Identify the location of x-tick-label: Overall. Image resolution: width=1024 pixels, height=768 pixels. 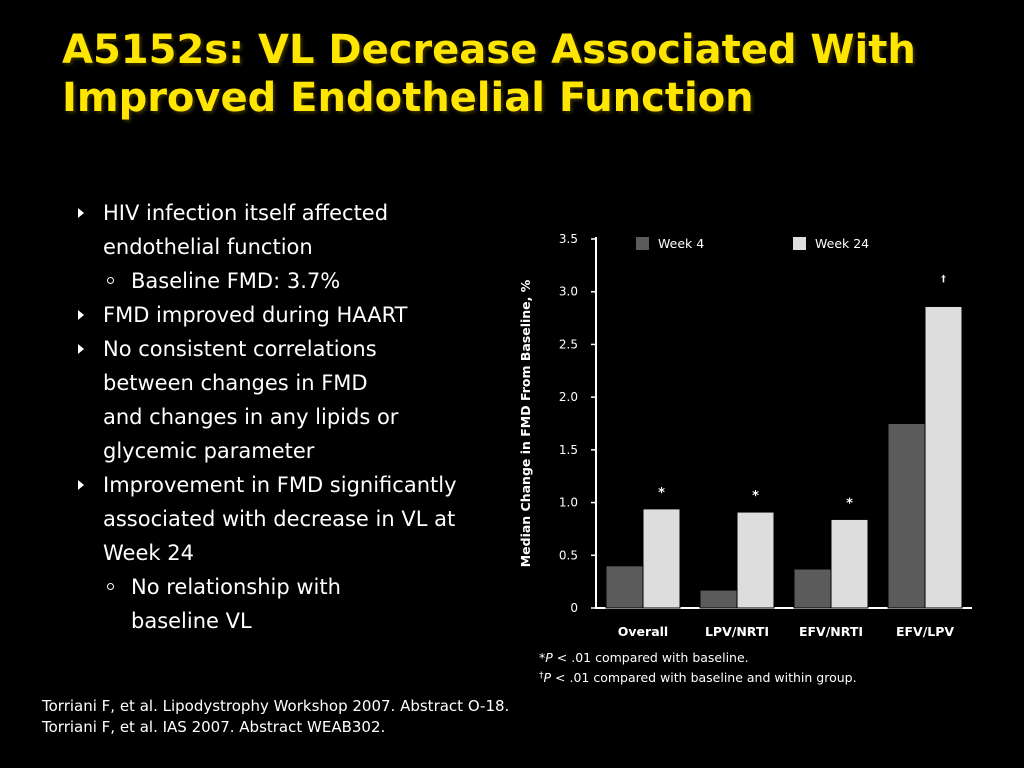
(643, 631).